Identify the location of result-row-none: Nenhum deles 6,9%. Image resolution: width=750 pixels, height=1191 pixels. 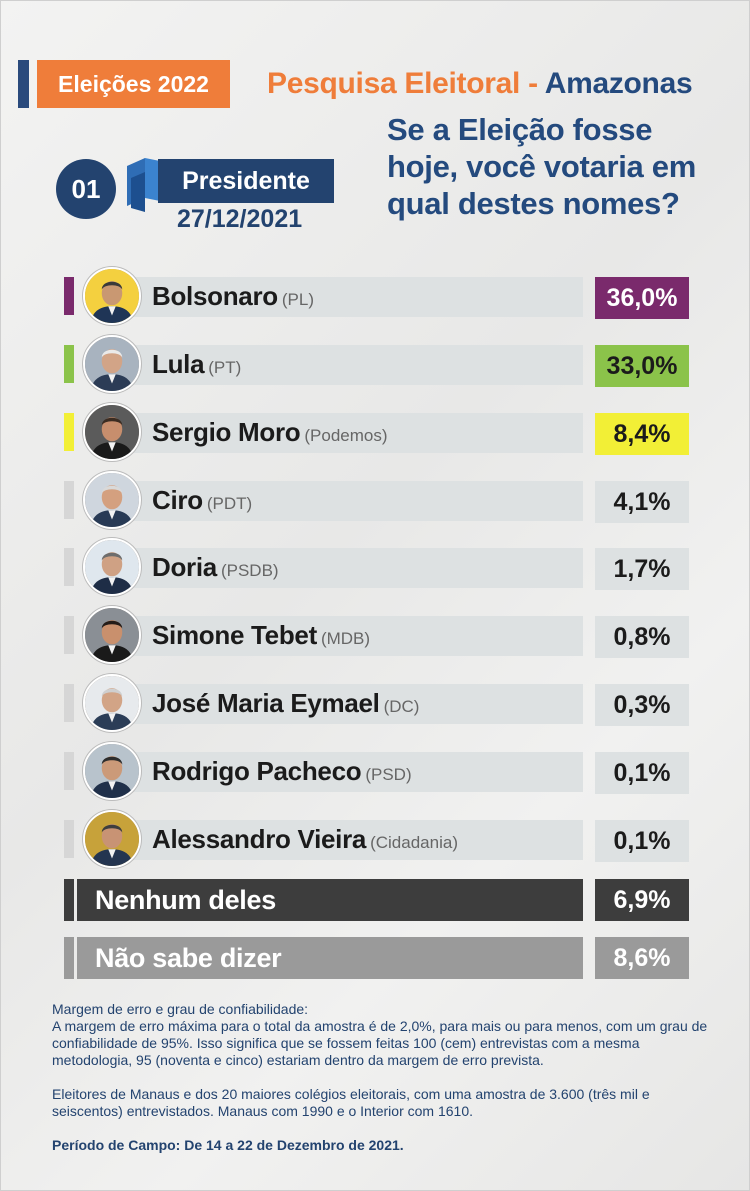
(375, 902).